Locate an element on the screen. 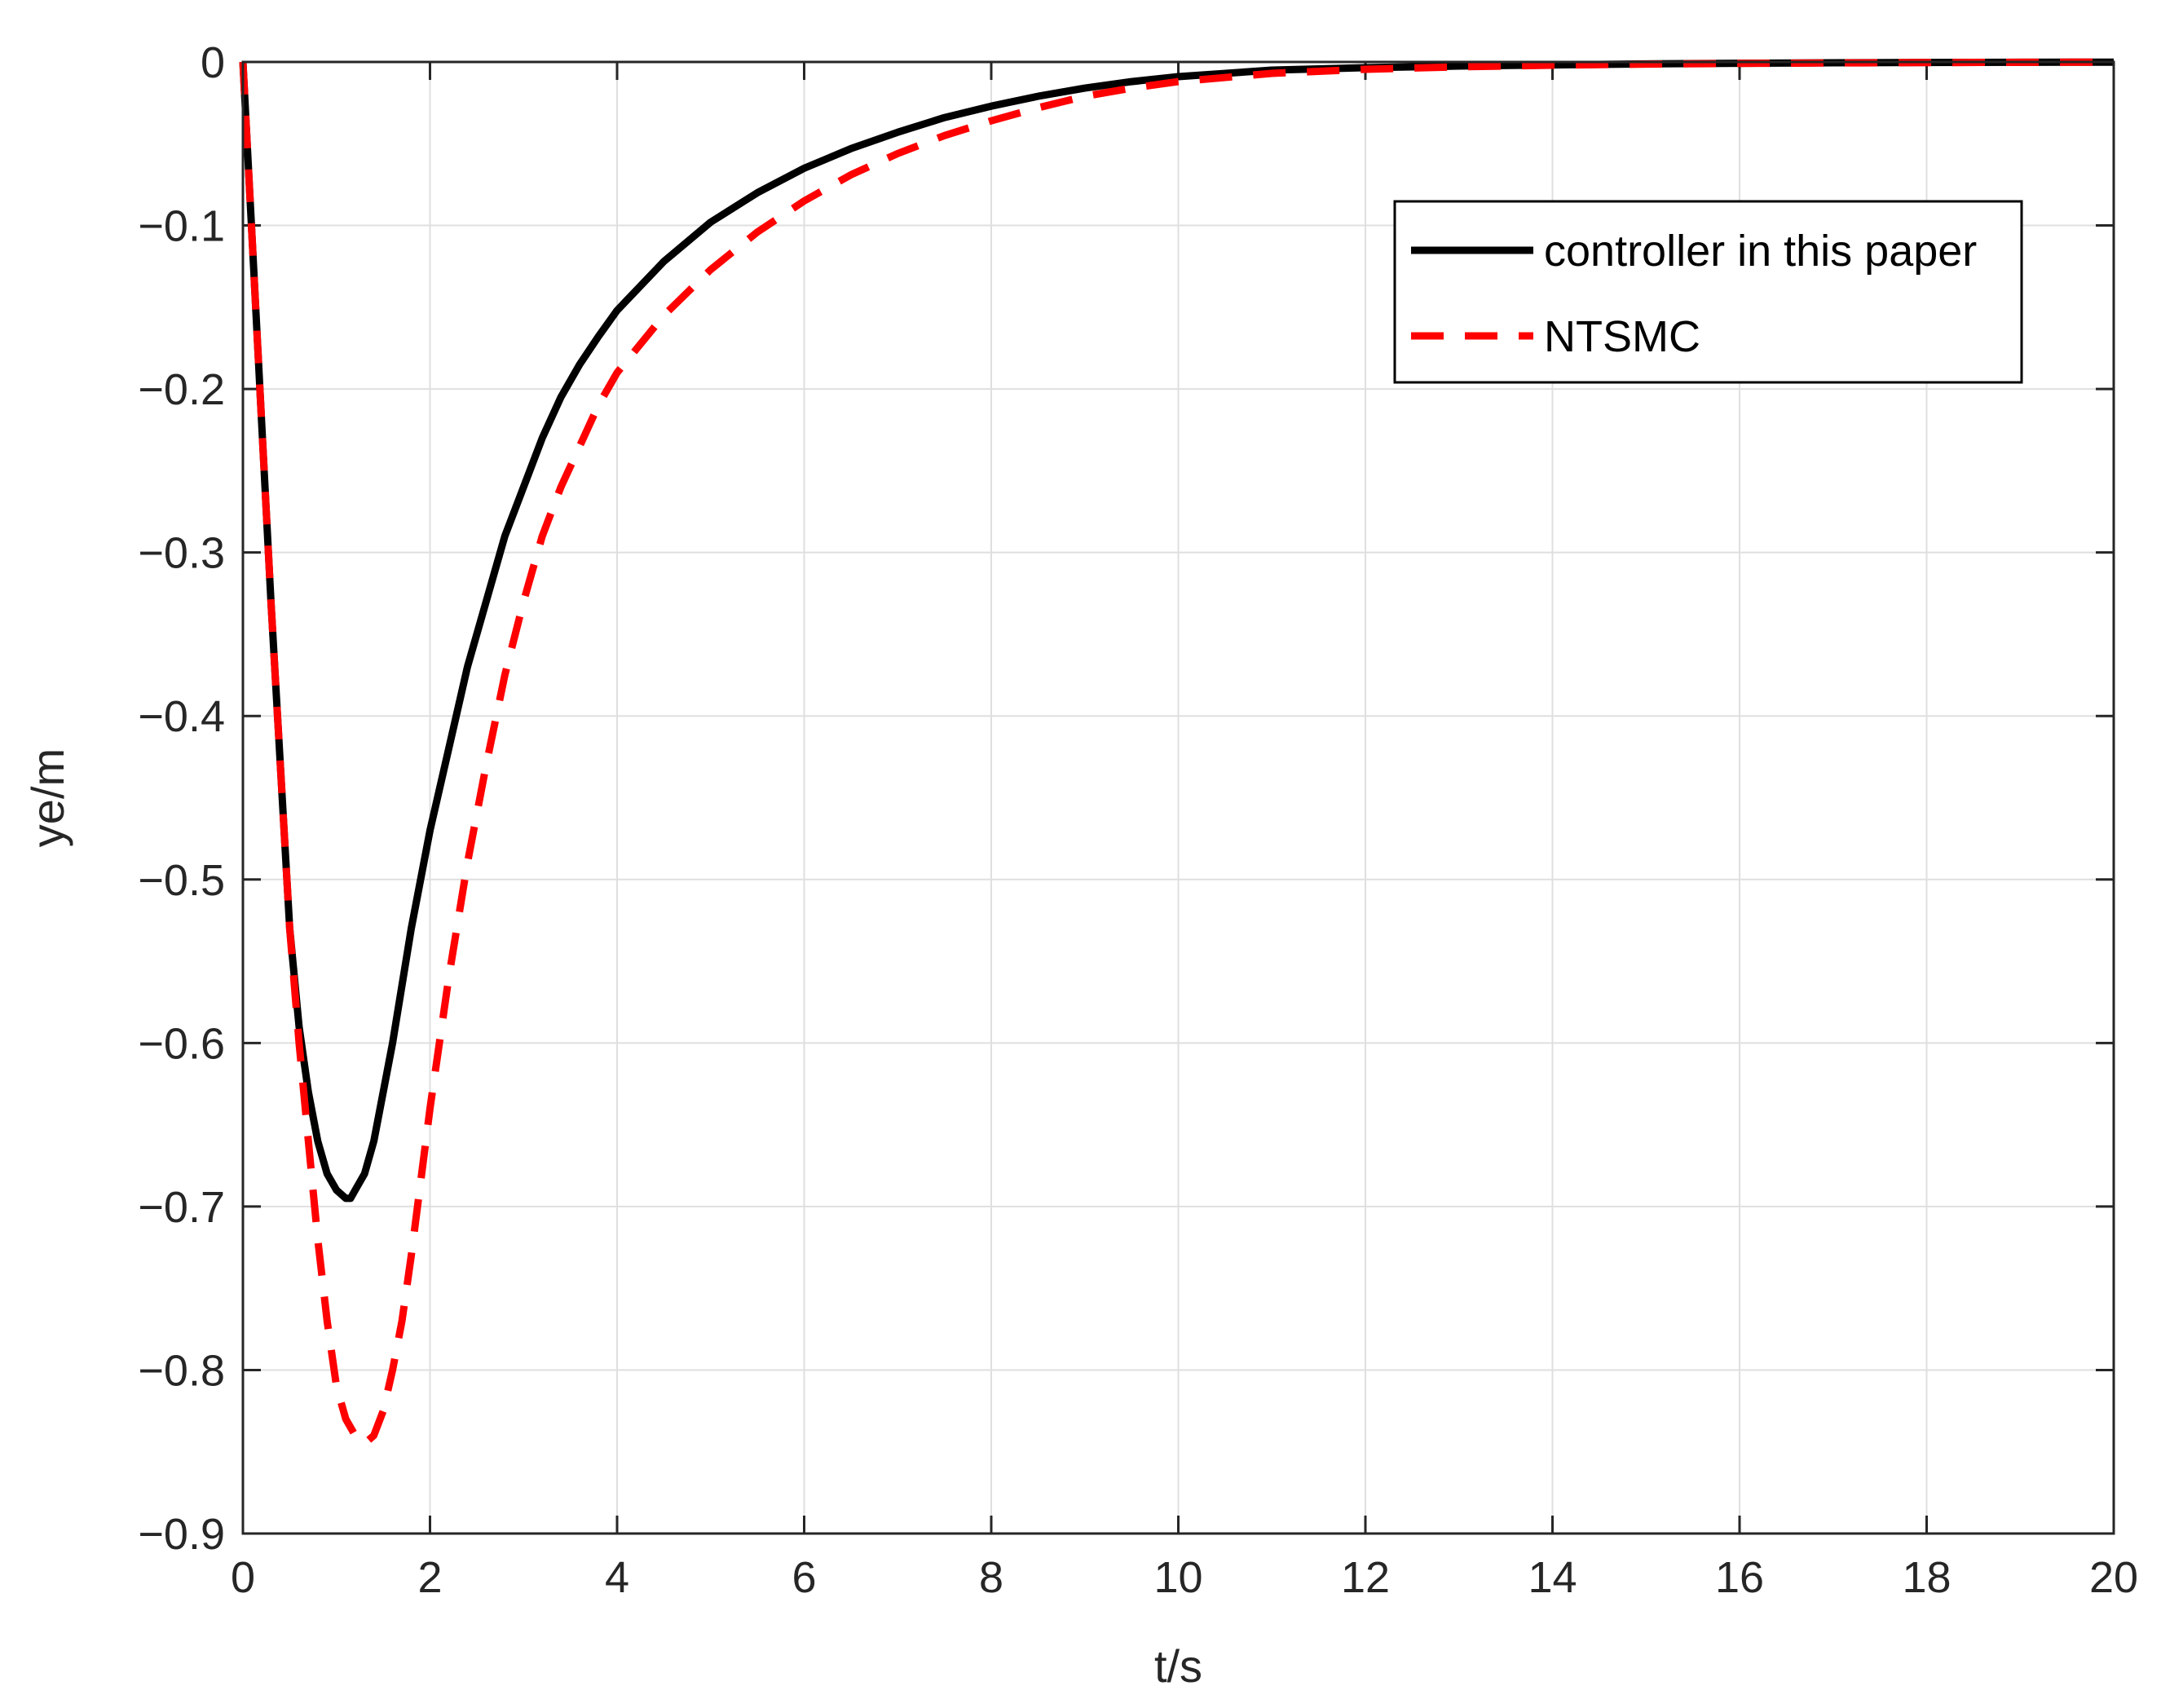  y-tick-label: −0.8 is located at coordinates (181, 1370).